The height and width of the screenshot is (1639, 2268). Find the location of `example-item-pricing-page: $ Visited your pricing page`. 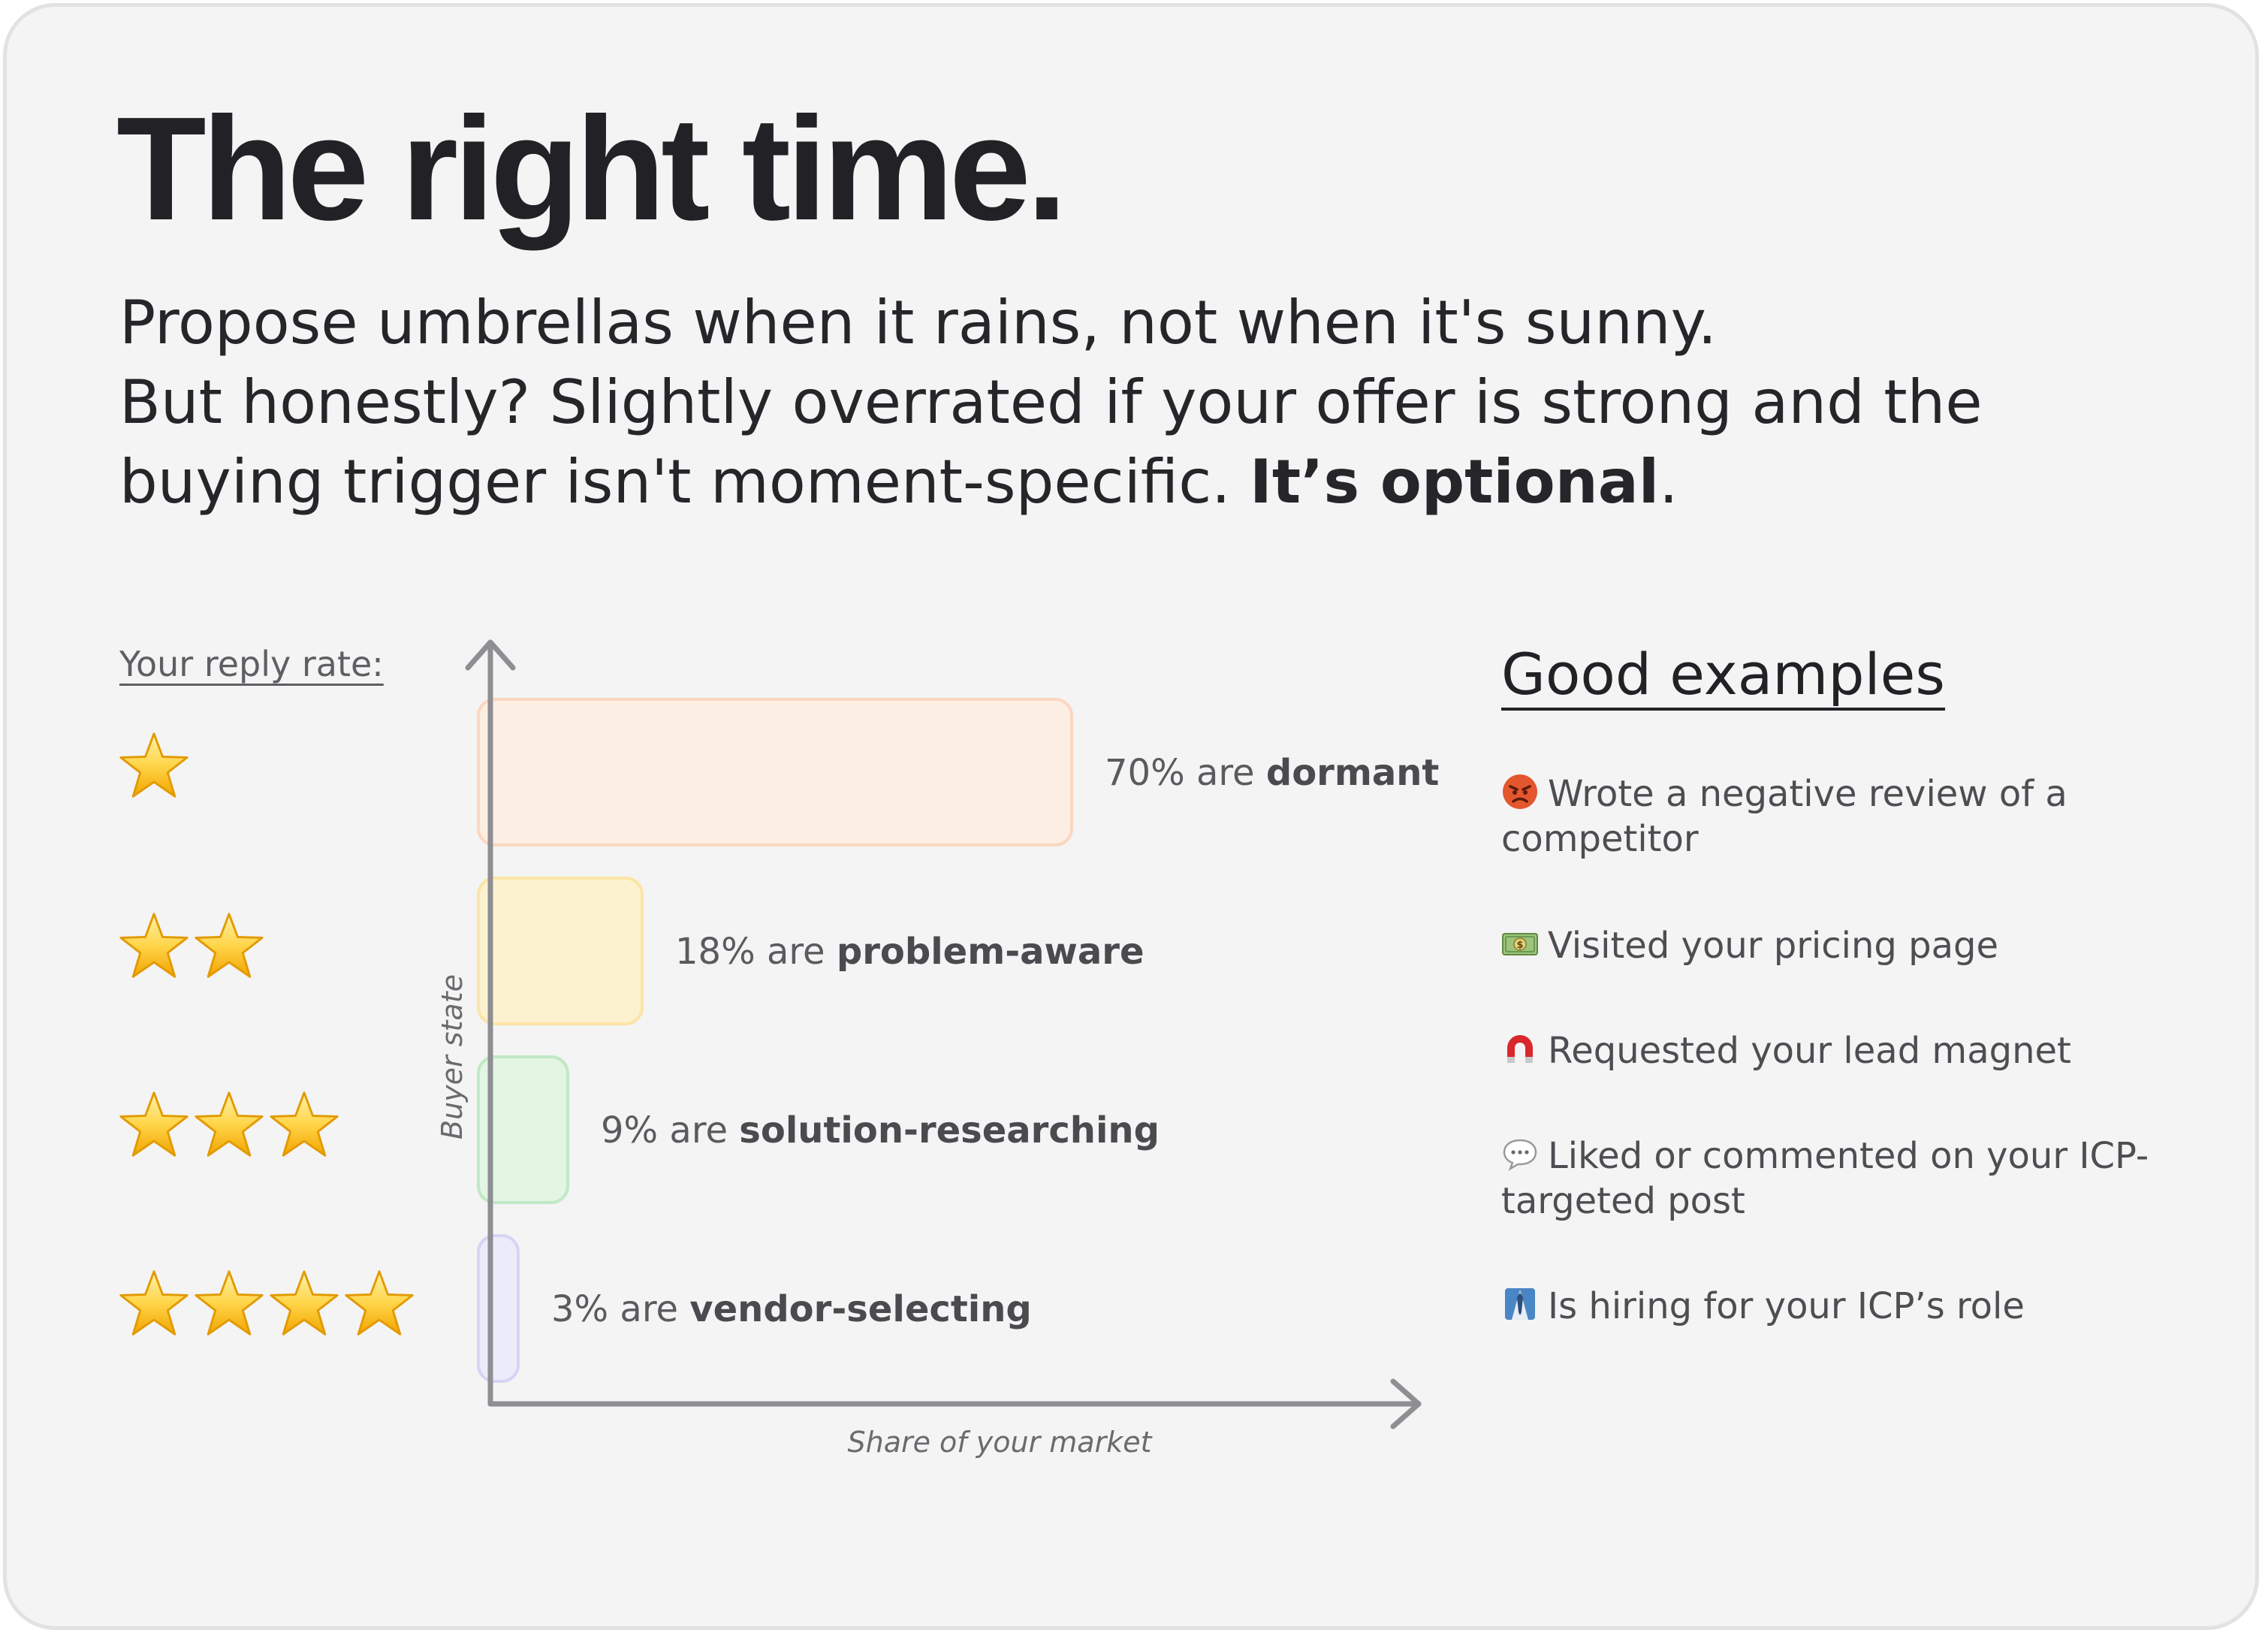

example-item-pricing-page: $ Visited your pricing page is located at coordinates (1847, 945).